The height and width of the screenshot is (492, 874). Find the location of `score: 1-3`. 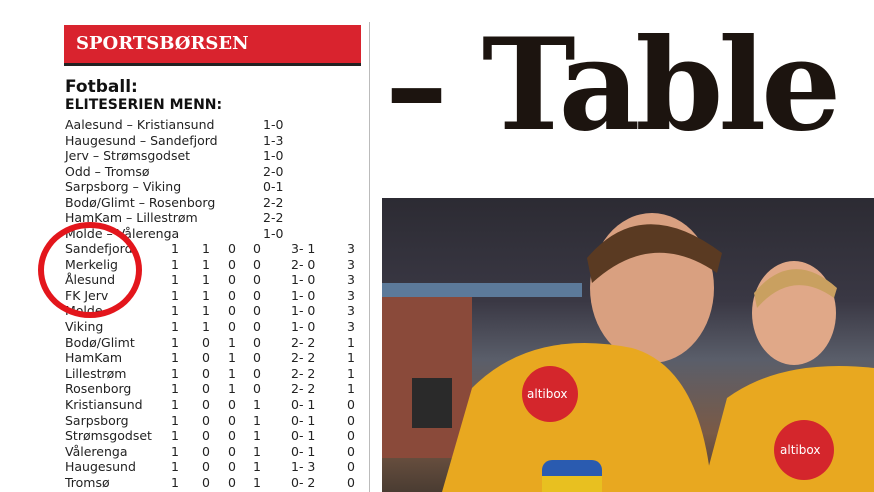

score: 1-3 is located at coordinates (273, 140).